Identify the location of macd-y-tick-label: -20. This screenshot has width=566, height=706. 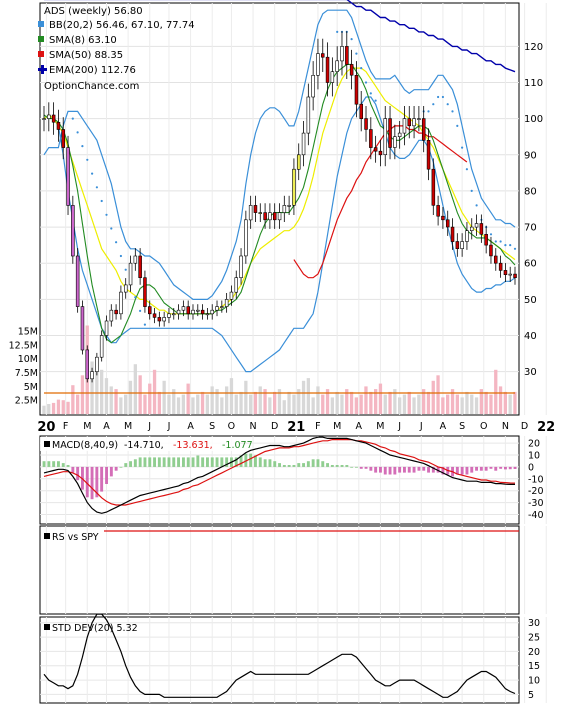
(536, 491).